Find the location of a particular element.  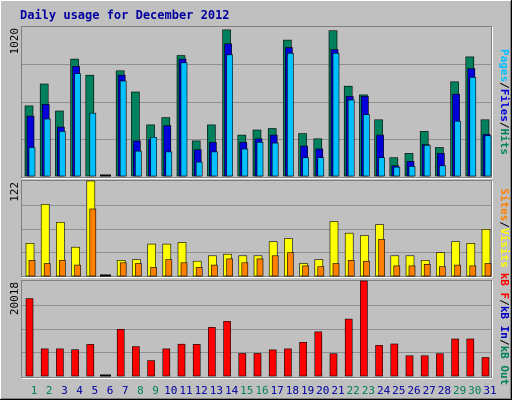

legend-pages: Pages is located at coordinates (504, 65).